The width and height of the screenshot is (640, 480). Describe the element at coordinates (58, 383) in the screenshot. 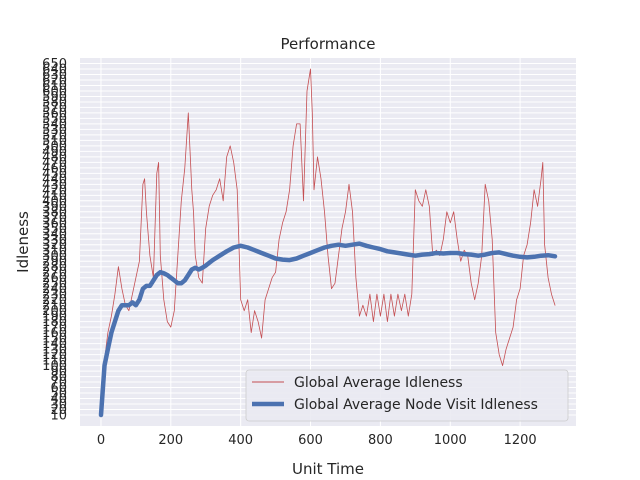

I see `y-tick-label: 70` at that location.